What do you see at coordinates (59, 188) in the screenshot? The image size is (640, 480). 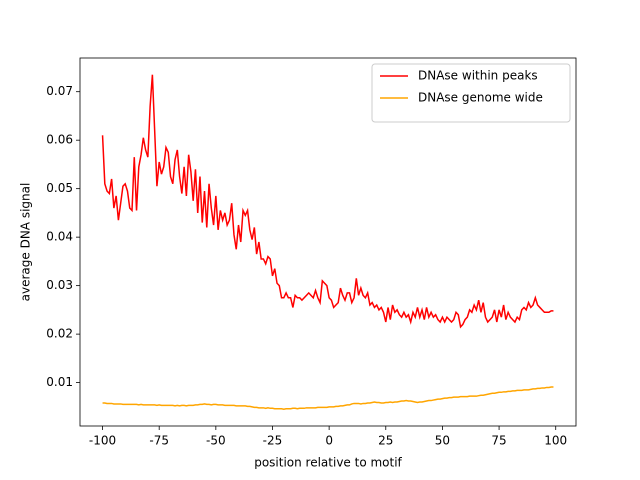 I see `y-tick-label: 0.05` at bounding box center [59, 188].